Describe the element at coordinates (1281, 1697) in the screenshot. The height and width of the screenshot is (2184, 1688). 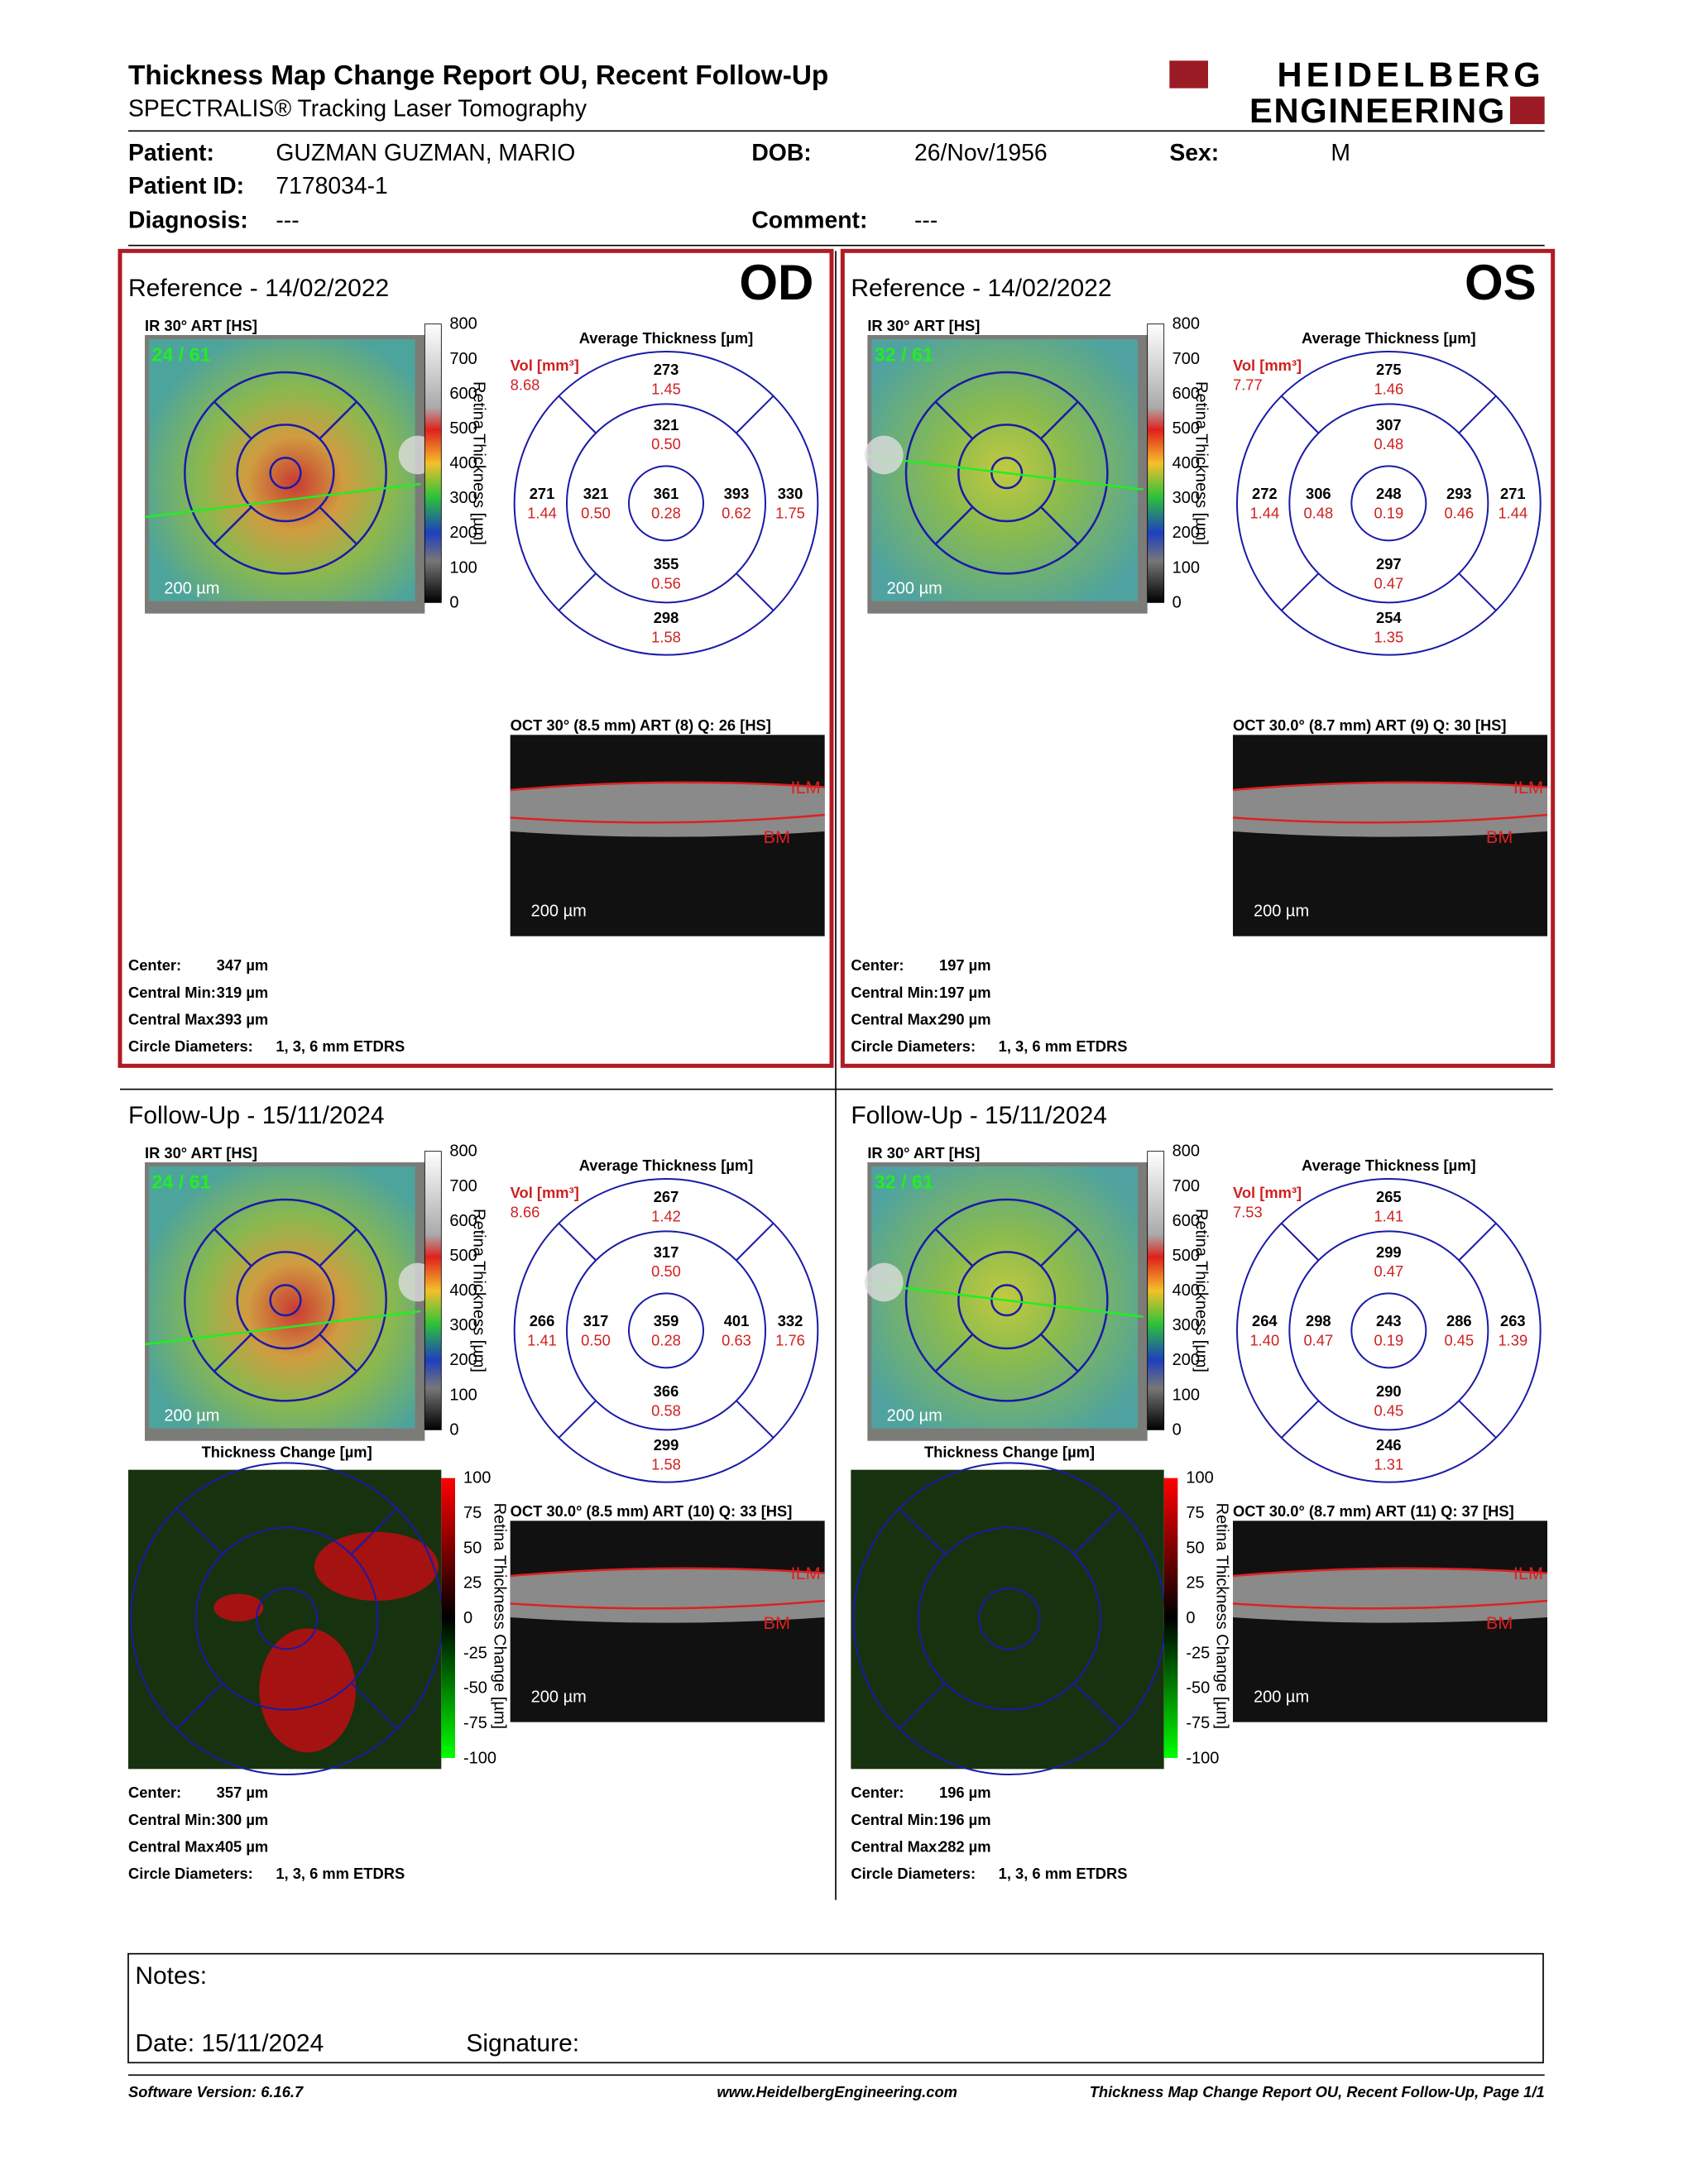
I see `oct-scale: 200 µm` at that location.